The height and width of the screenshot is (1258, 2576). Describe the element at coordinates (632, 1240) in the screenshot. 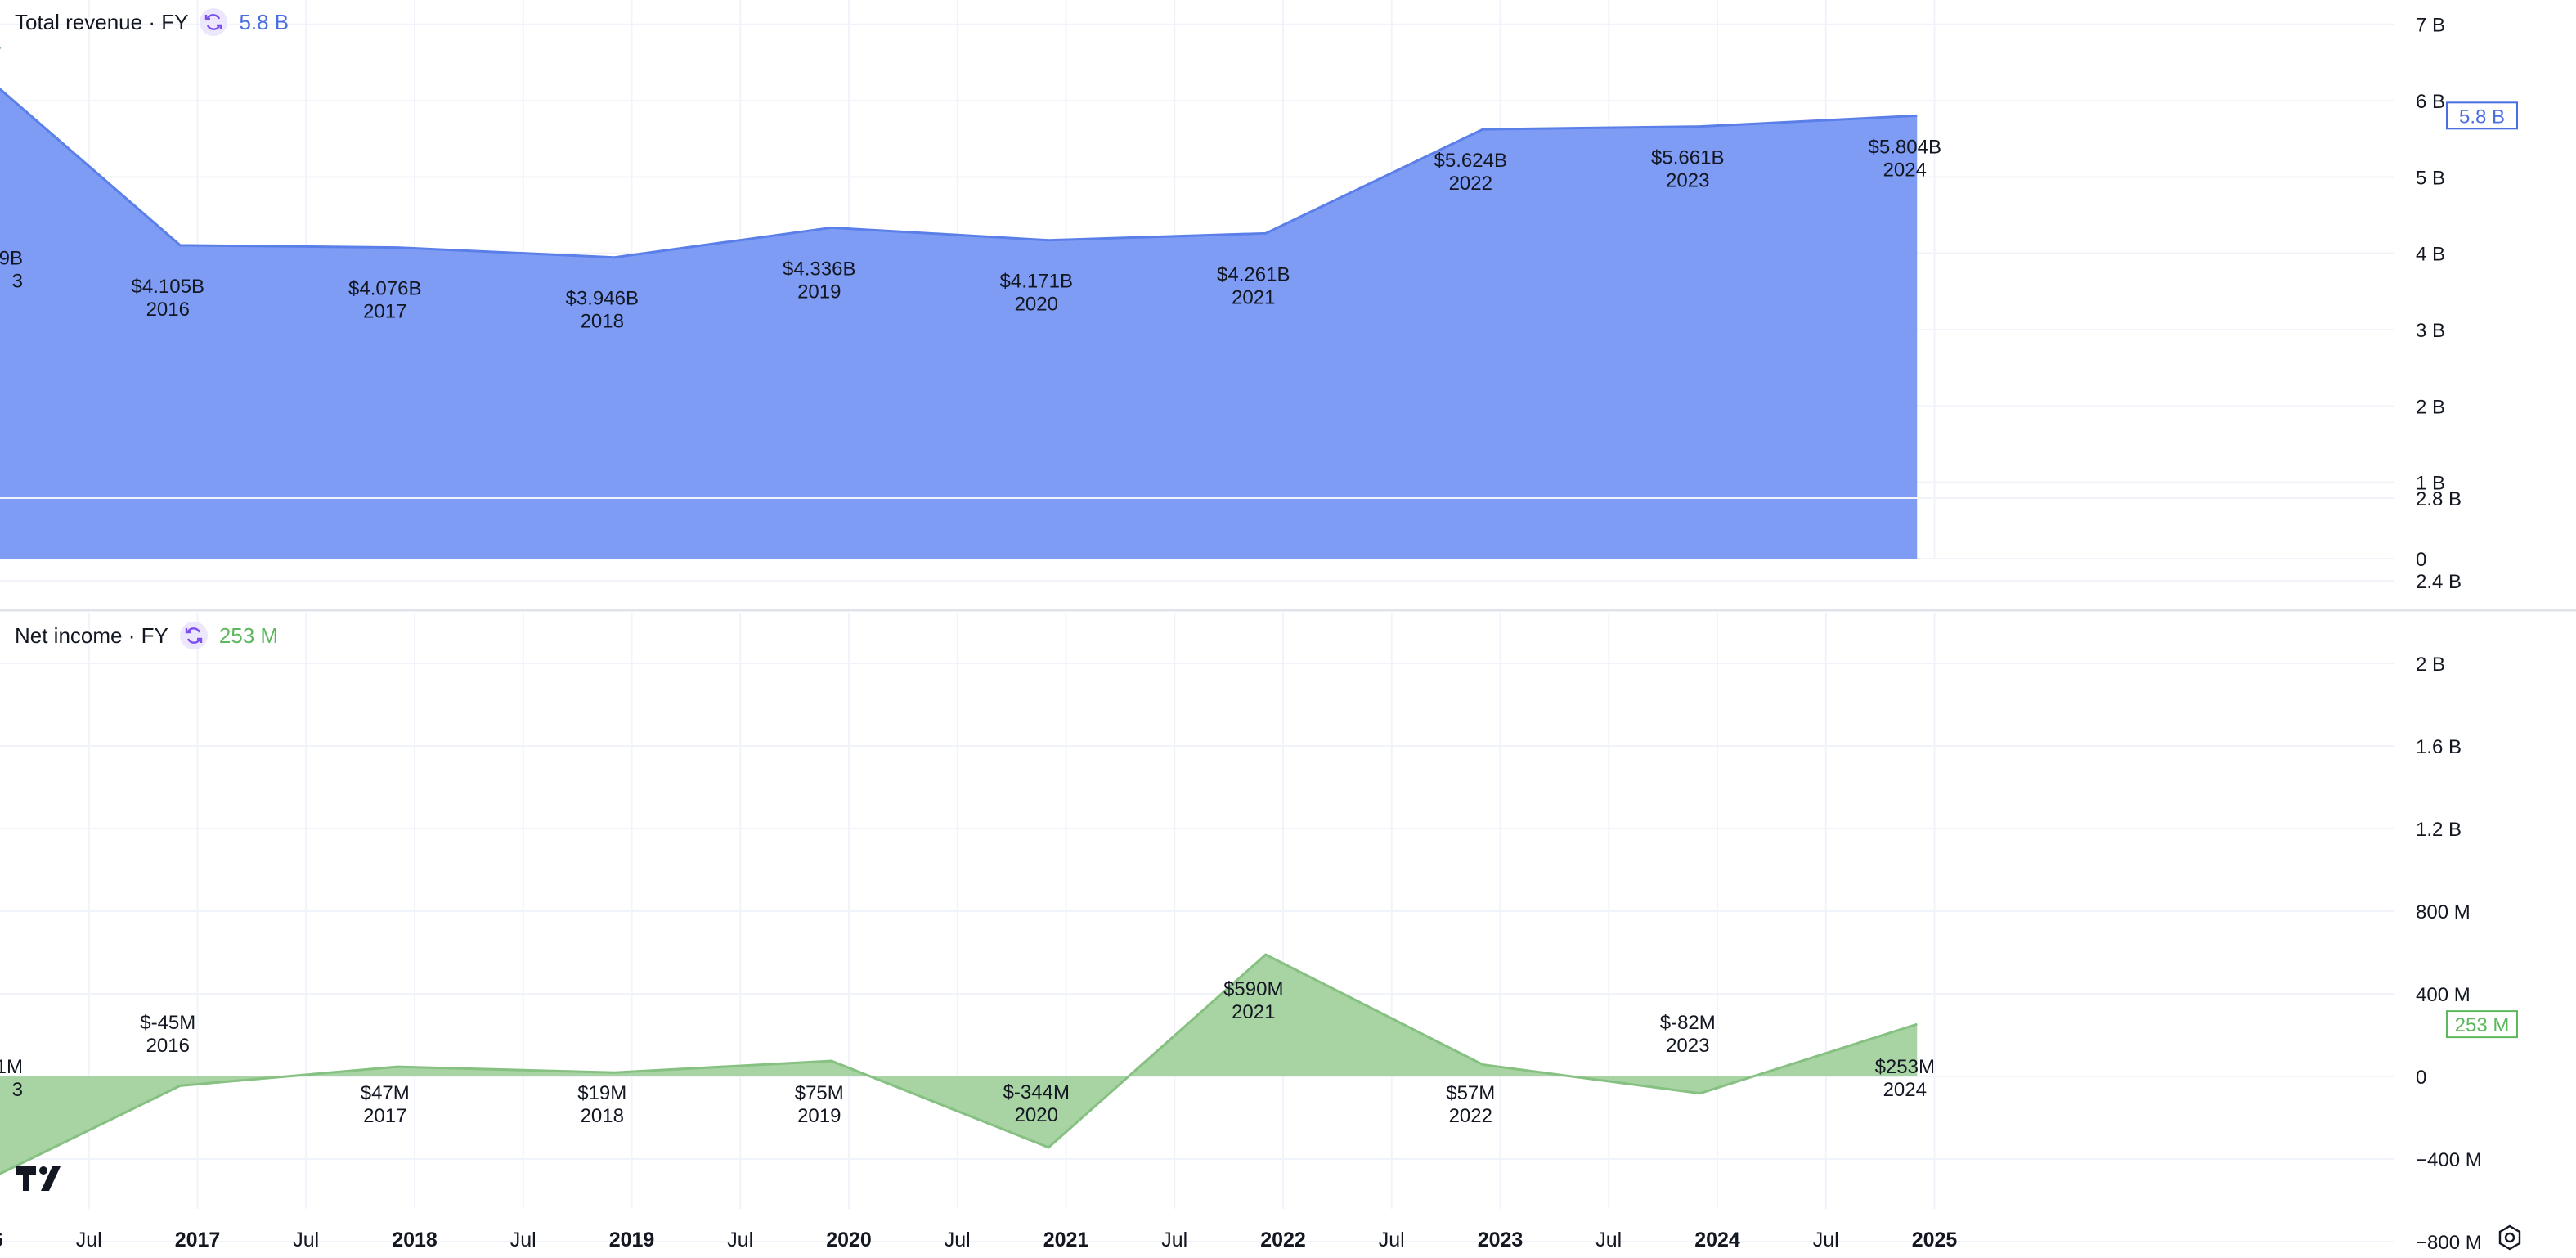

I see `x-tick-label: 2019` at that location.